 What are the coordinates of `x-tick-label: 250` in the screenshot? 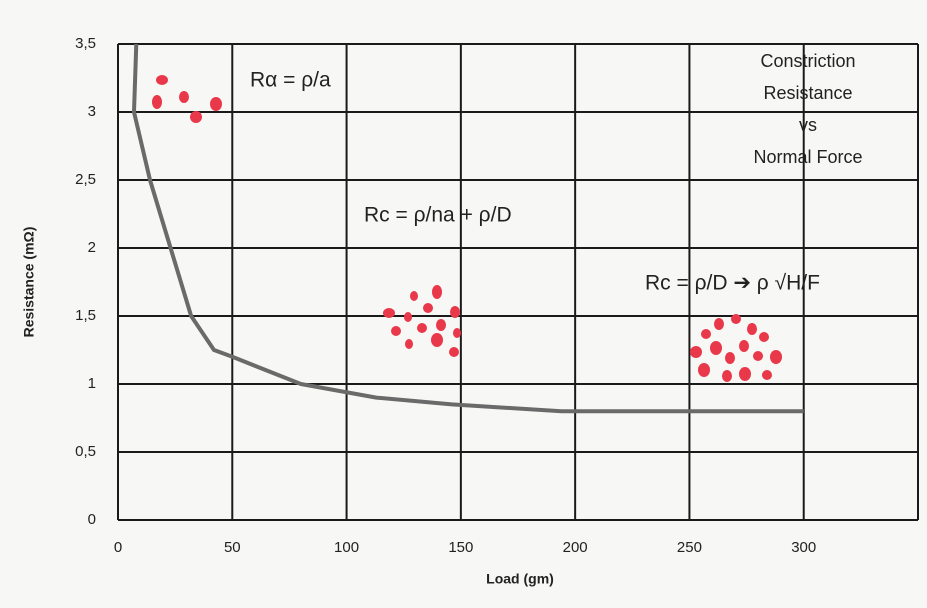 It's located at (689, 547).